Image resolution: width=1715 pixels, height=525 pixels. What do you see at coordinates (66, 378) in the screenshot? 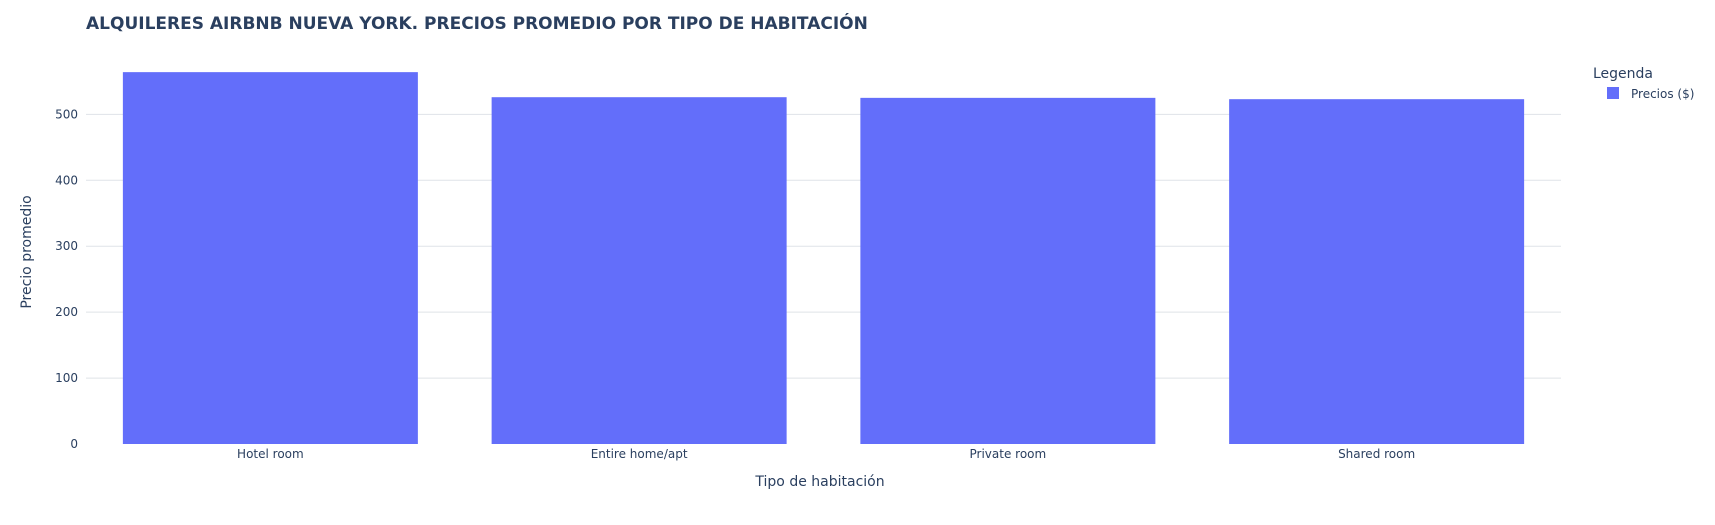
I see `y-tick-label: 100` at bounding box center [66, 378].